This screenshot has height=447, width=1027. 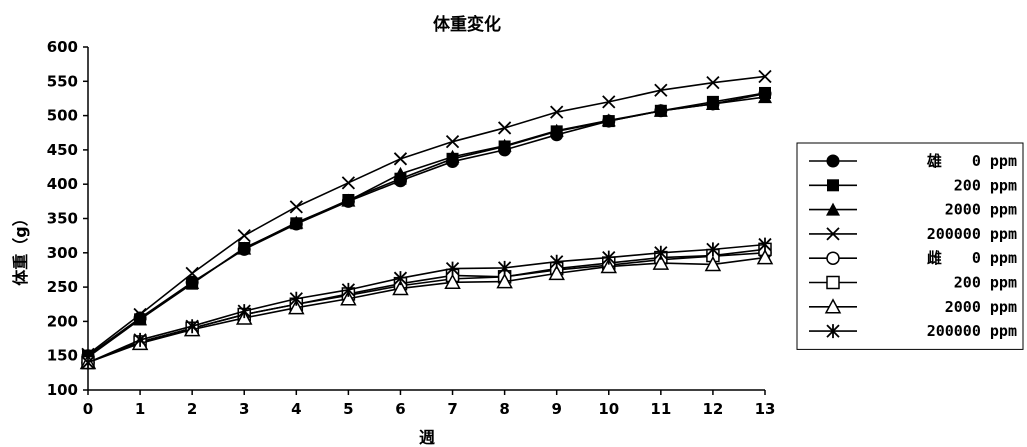 I want to click on marker-square-filled, so click(x=833, y=185).